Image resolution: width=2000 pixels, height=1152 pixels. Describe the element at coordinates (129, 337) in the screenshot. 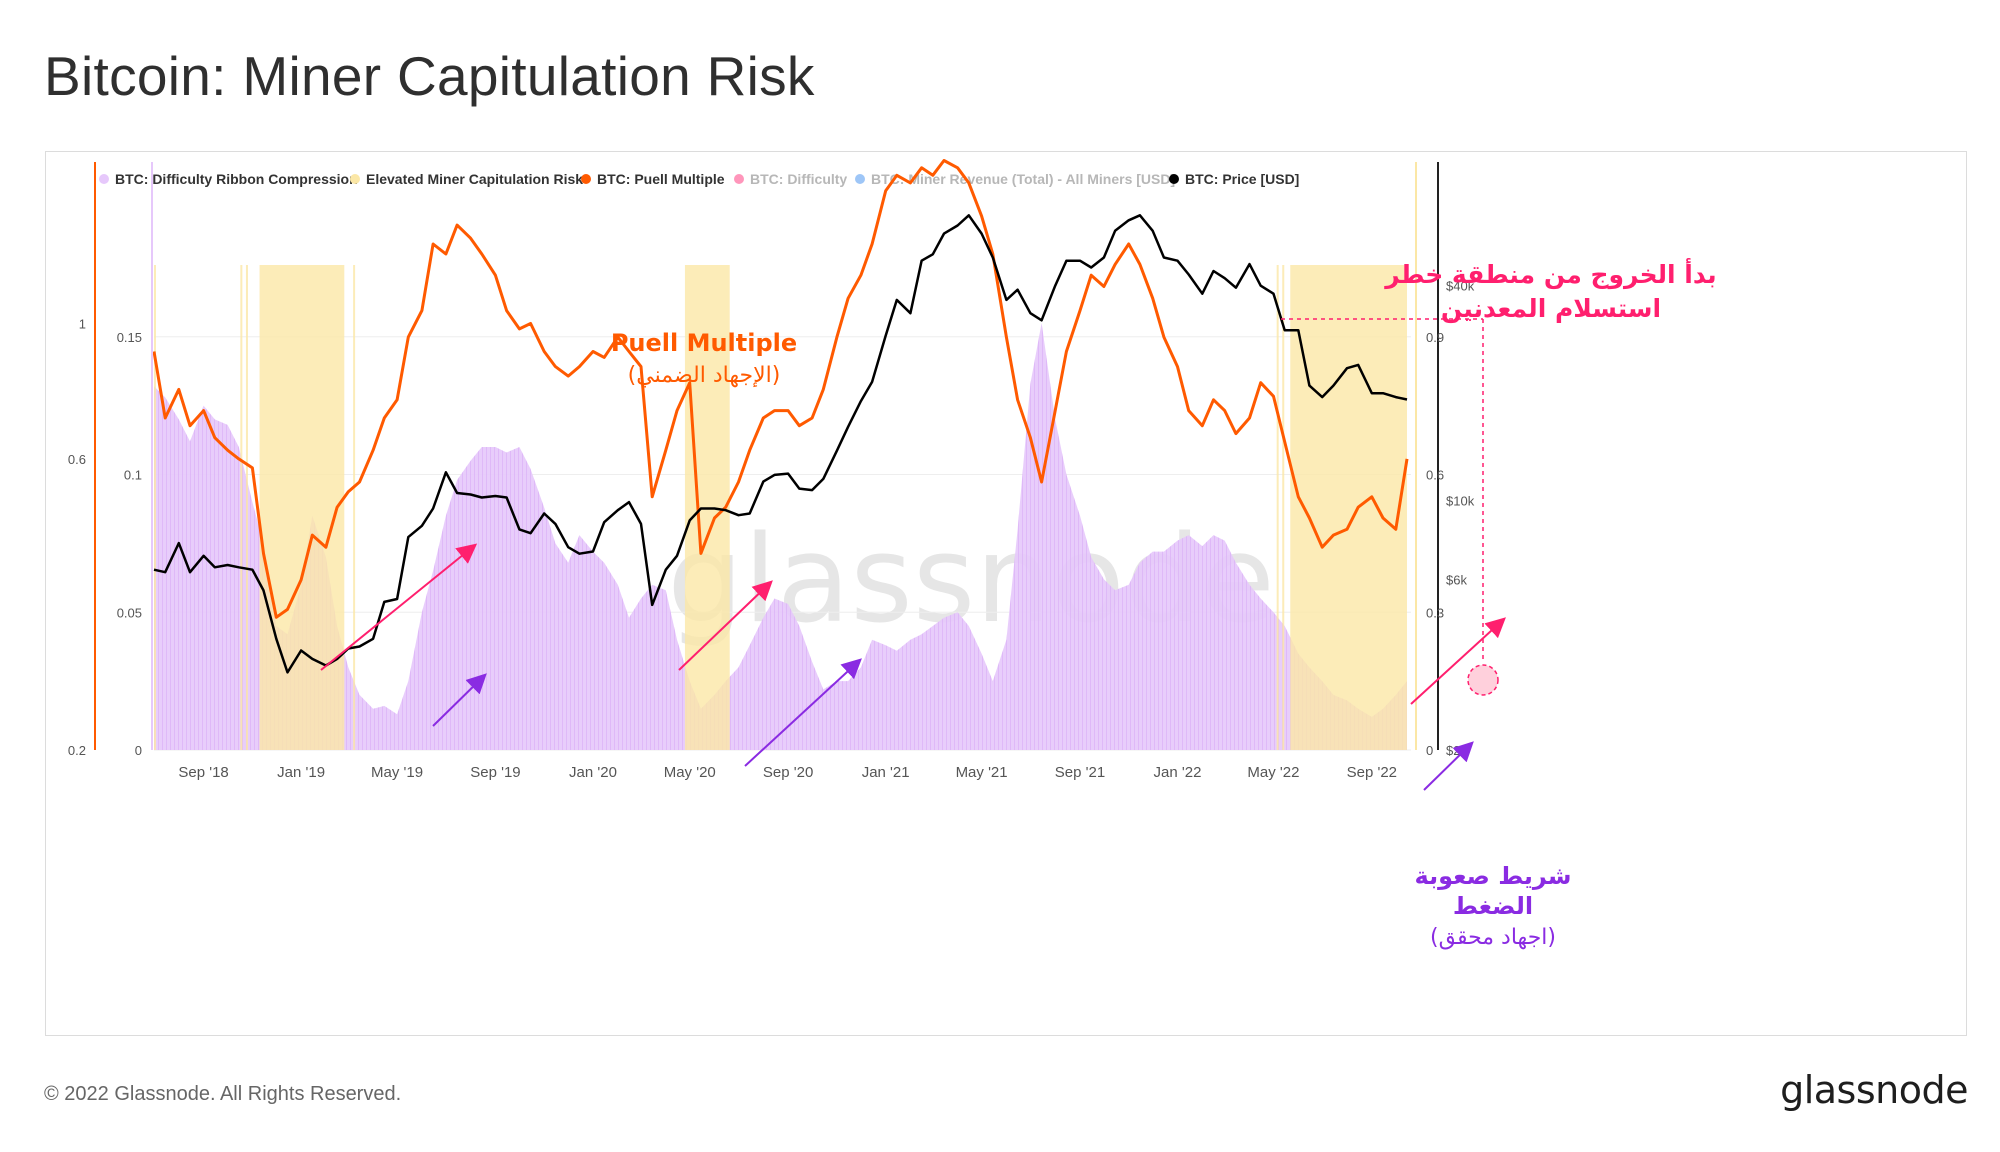

I see `ribbon-left-axis-tick-3: 0.15` at that location.